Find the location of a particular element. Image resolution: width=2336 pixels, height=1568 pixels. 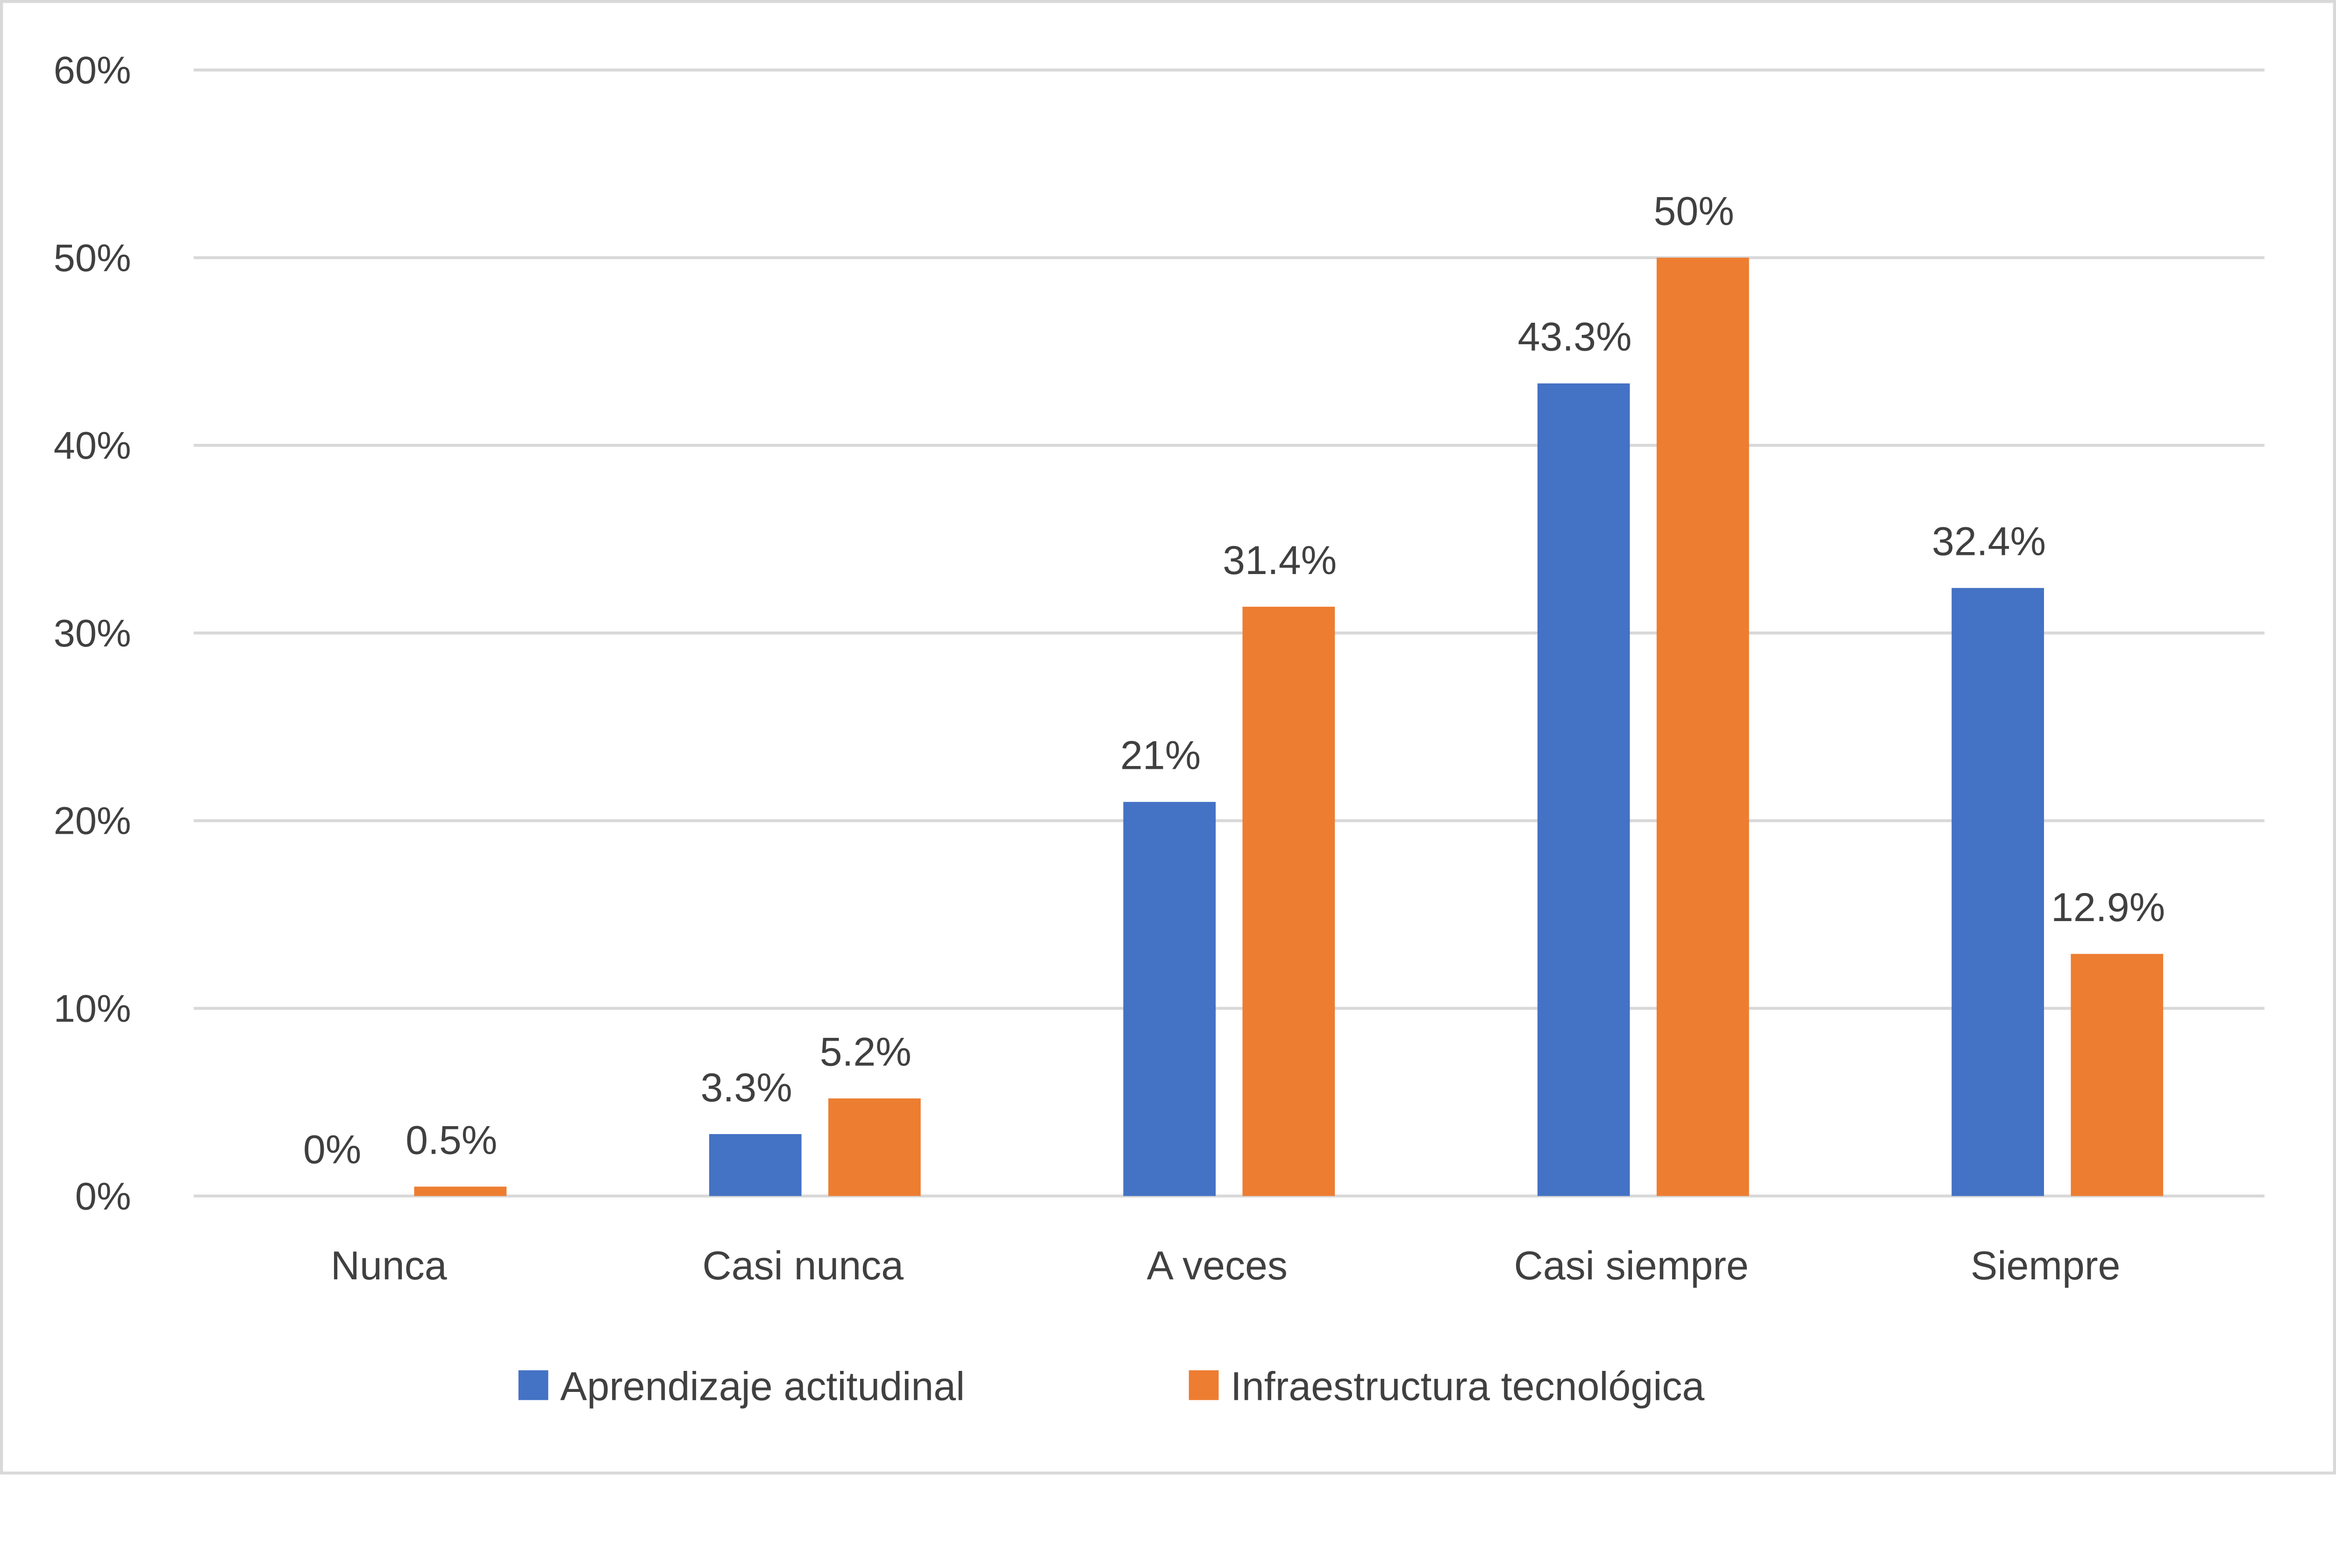

x-tick-label: Nunca is located at coordinates (389, 1265).